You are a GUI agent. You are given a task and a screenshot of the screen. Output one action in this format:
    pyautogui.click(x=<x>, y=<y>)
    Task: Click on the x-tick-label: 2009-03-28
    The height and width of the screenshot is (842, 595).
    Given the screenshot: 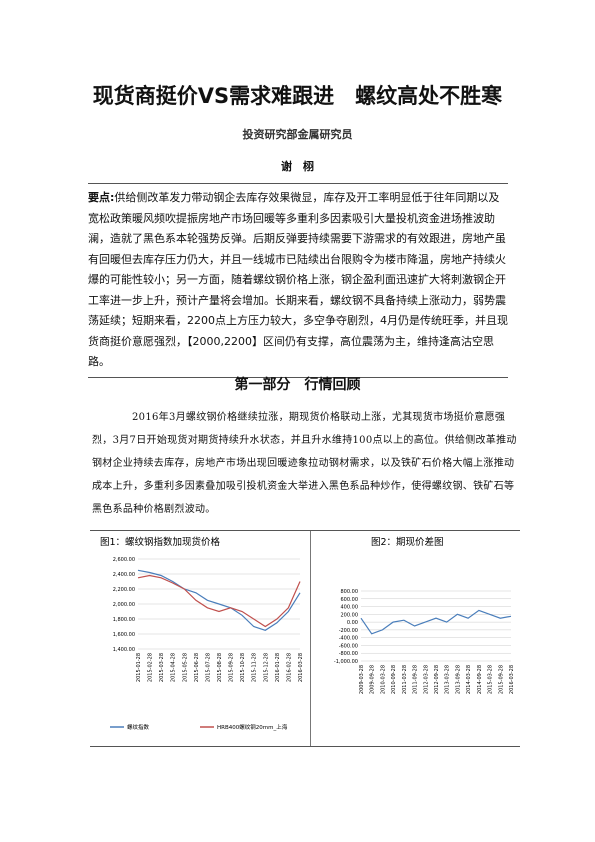 What is the action you would take?
    pyautogui.click(x=362, y=679)
    